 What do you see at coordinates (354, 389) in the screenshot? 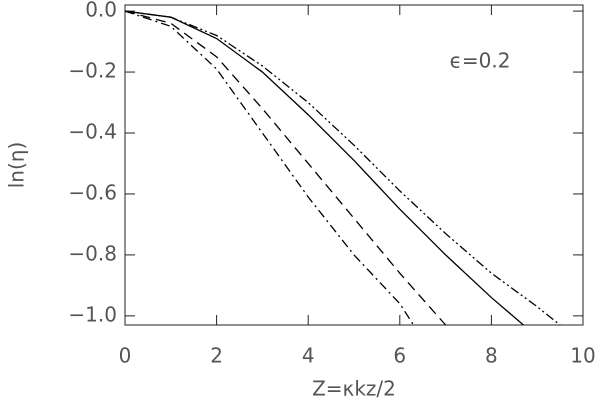
I see `x-axis-label: Z=κkz/2` at bounding box center [354, 389].